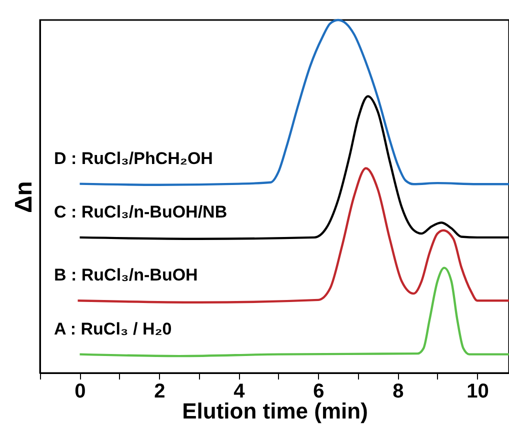 Image resolution: width=509 pixels, height=435 pixels. What do you see at coordinates (141, 212) in the screenshot?
I see `series-label: C : RuCl₃/n-BuOH/NB` at bounding box center [141, 212].